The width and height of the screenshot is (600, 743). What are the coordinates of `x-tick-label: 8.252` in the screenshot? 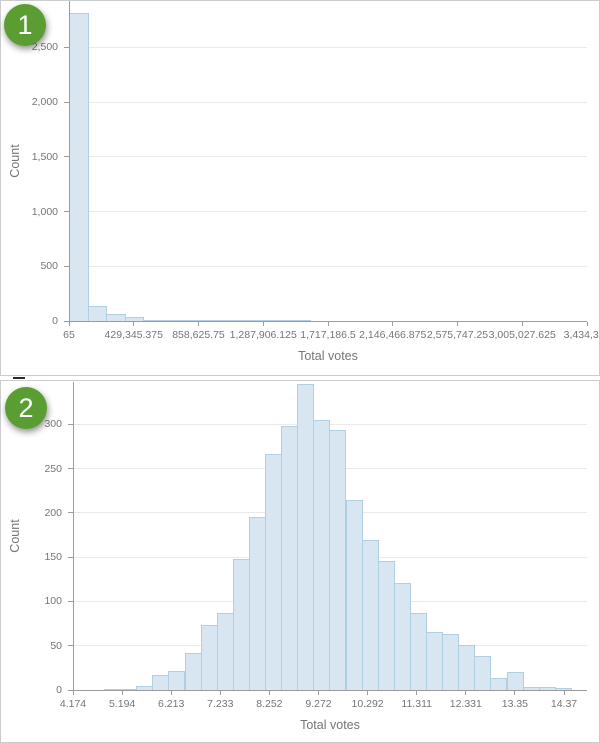 It's located at (269, 704).